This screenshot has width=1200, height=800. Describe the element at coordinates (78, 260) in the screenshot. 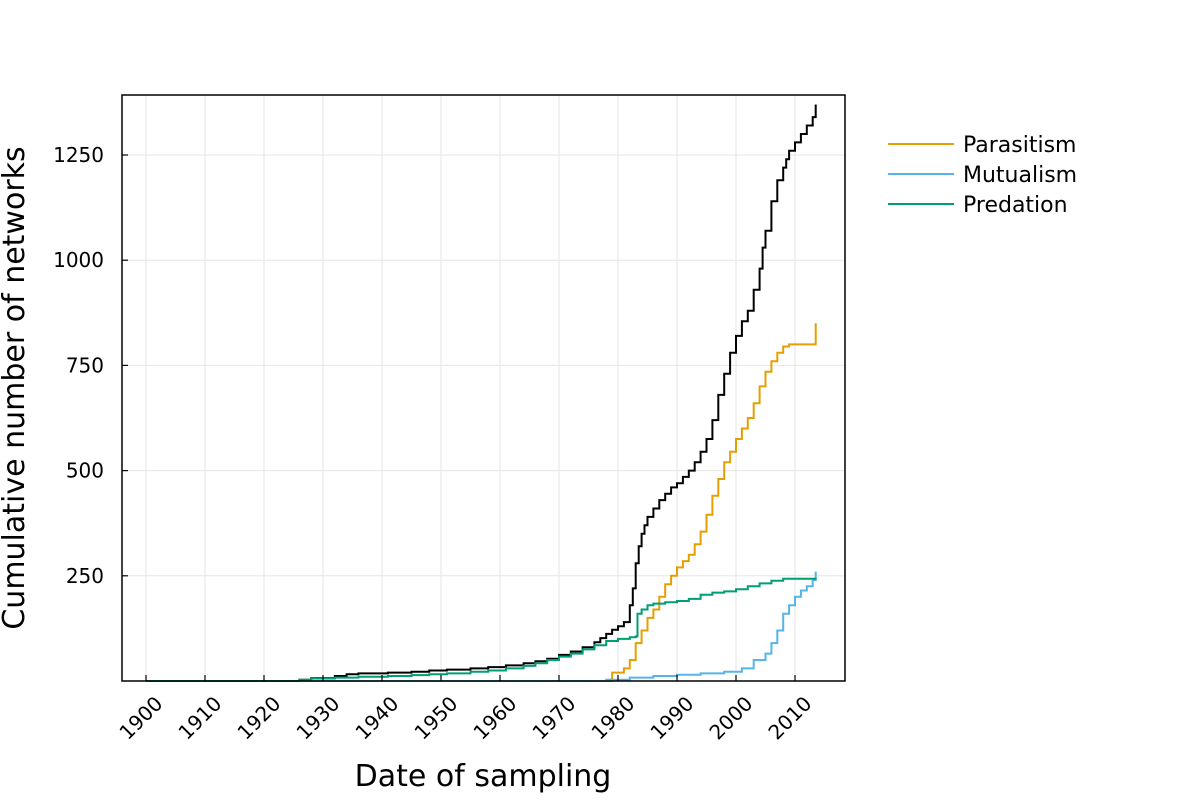

I see `y-tick-label: 1000` at that location.